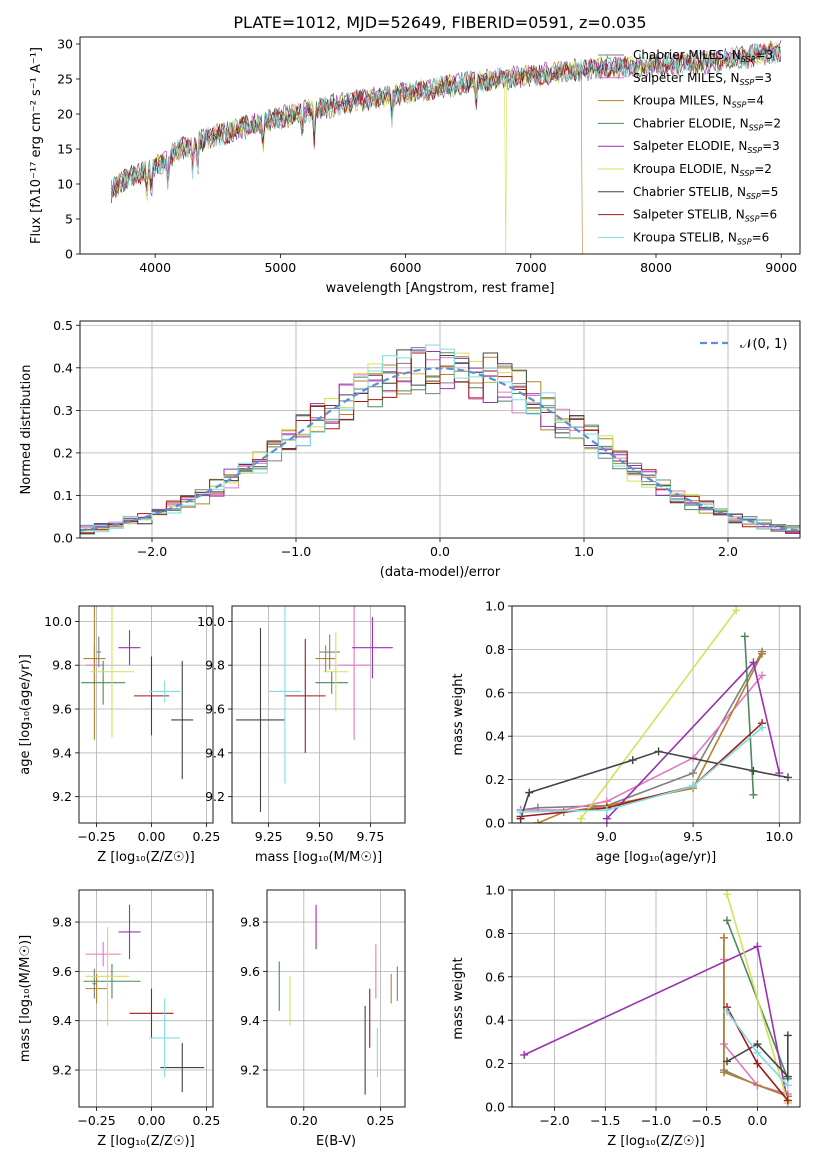  Describe the element at coordinates (36, 145) in the screenshot. I see `spectrum-ylabel: Flux [fλ10⁻¹⁷ erg cm⁻² s⁻¹ A⁻¹]` at that location.